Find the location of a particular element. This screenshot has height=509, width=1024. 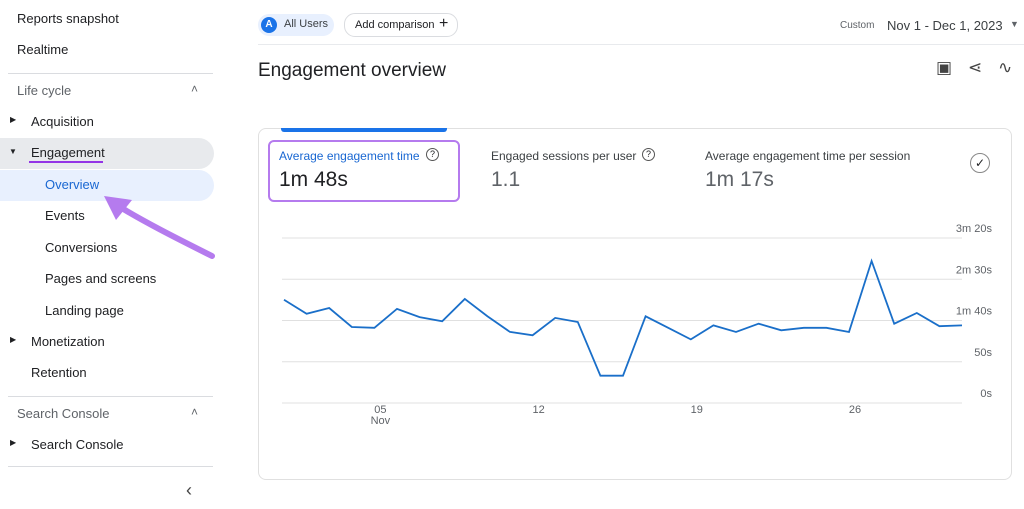

nav-item: Search Console is located at coordinates (77, 444).